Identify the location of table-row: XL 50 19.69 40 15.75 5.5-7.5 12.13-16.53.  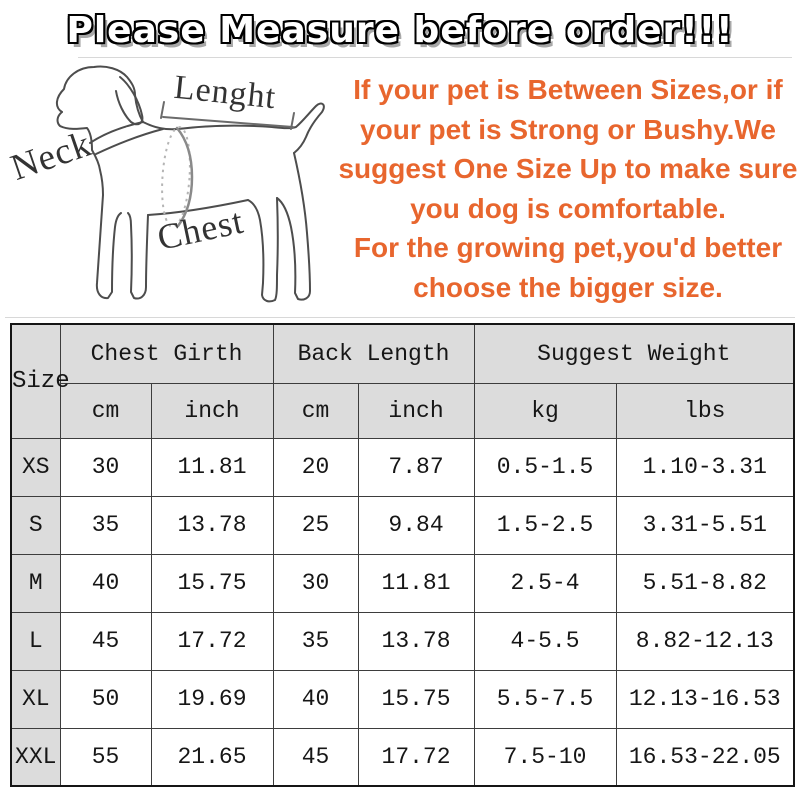
(402, 699).